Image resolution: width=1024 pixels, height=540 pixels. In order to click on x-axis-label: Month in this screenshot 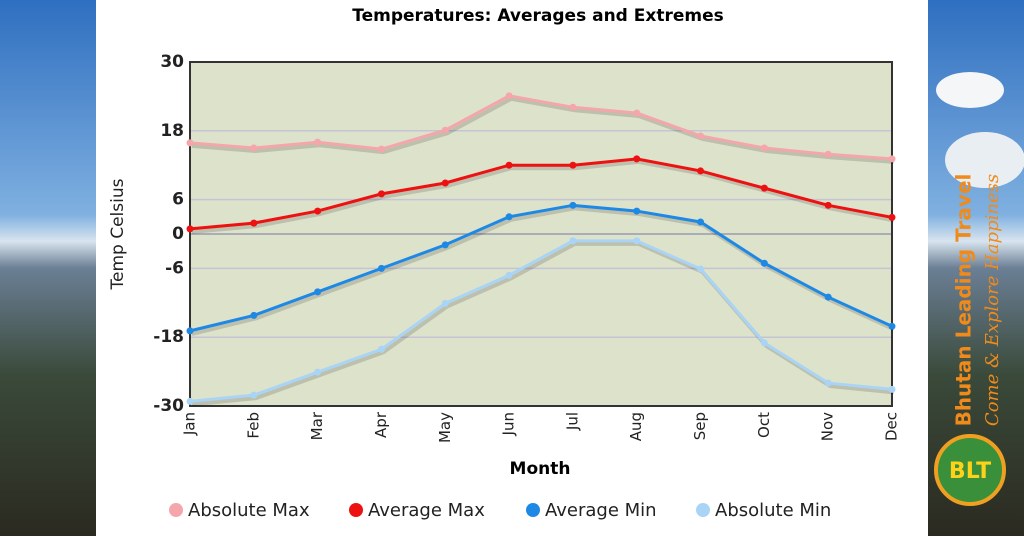, I will do `click(540, 469)`.